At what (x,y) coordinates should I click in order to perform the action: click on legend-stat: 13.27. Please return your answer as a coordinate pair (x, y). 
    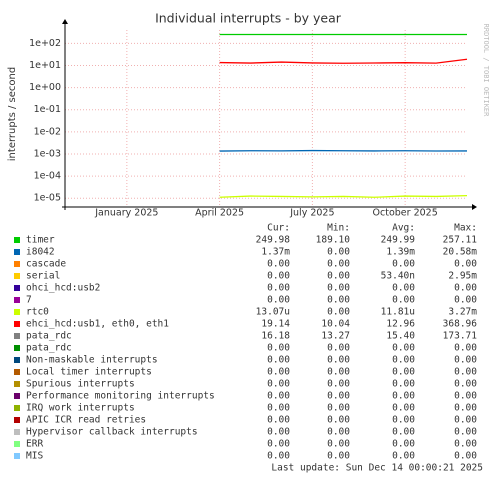
    Looking at the image, I should click on (335, 336).